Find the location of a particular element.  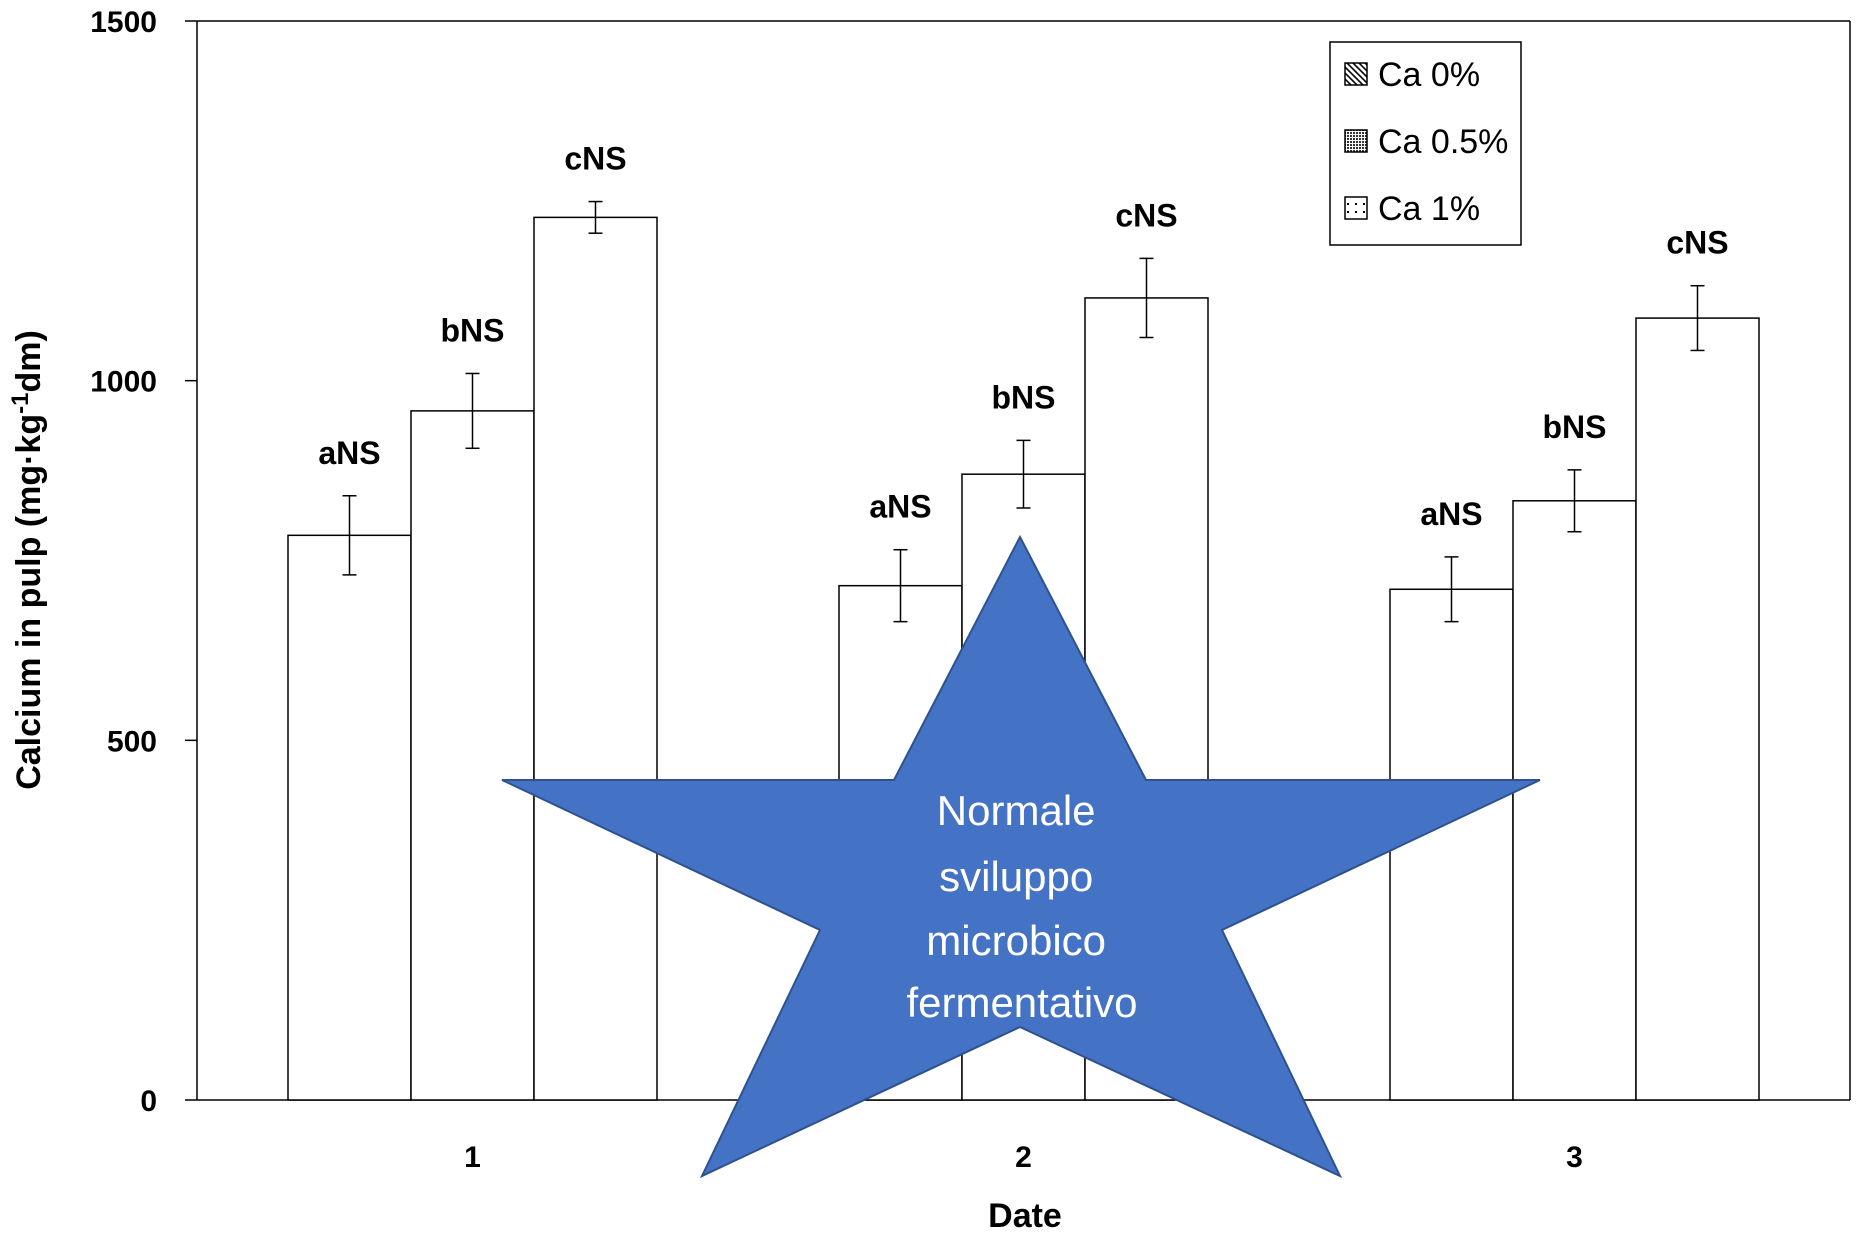

legend-item: Ca 0.5% is located at coordinates (1426, 142).